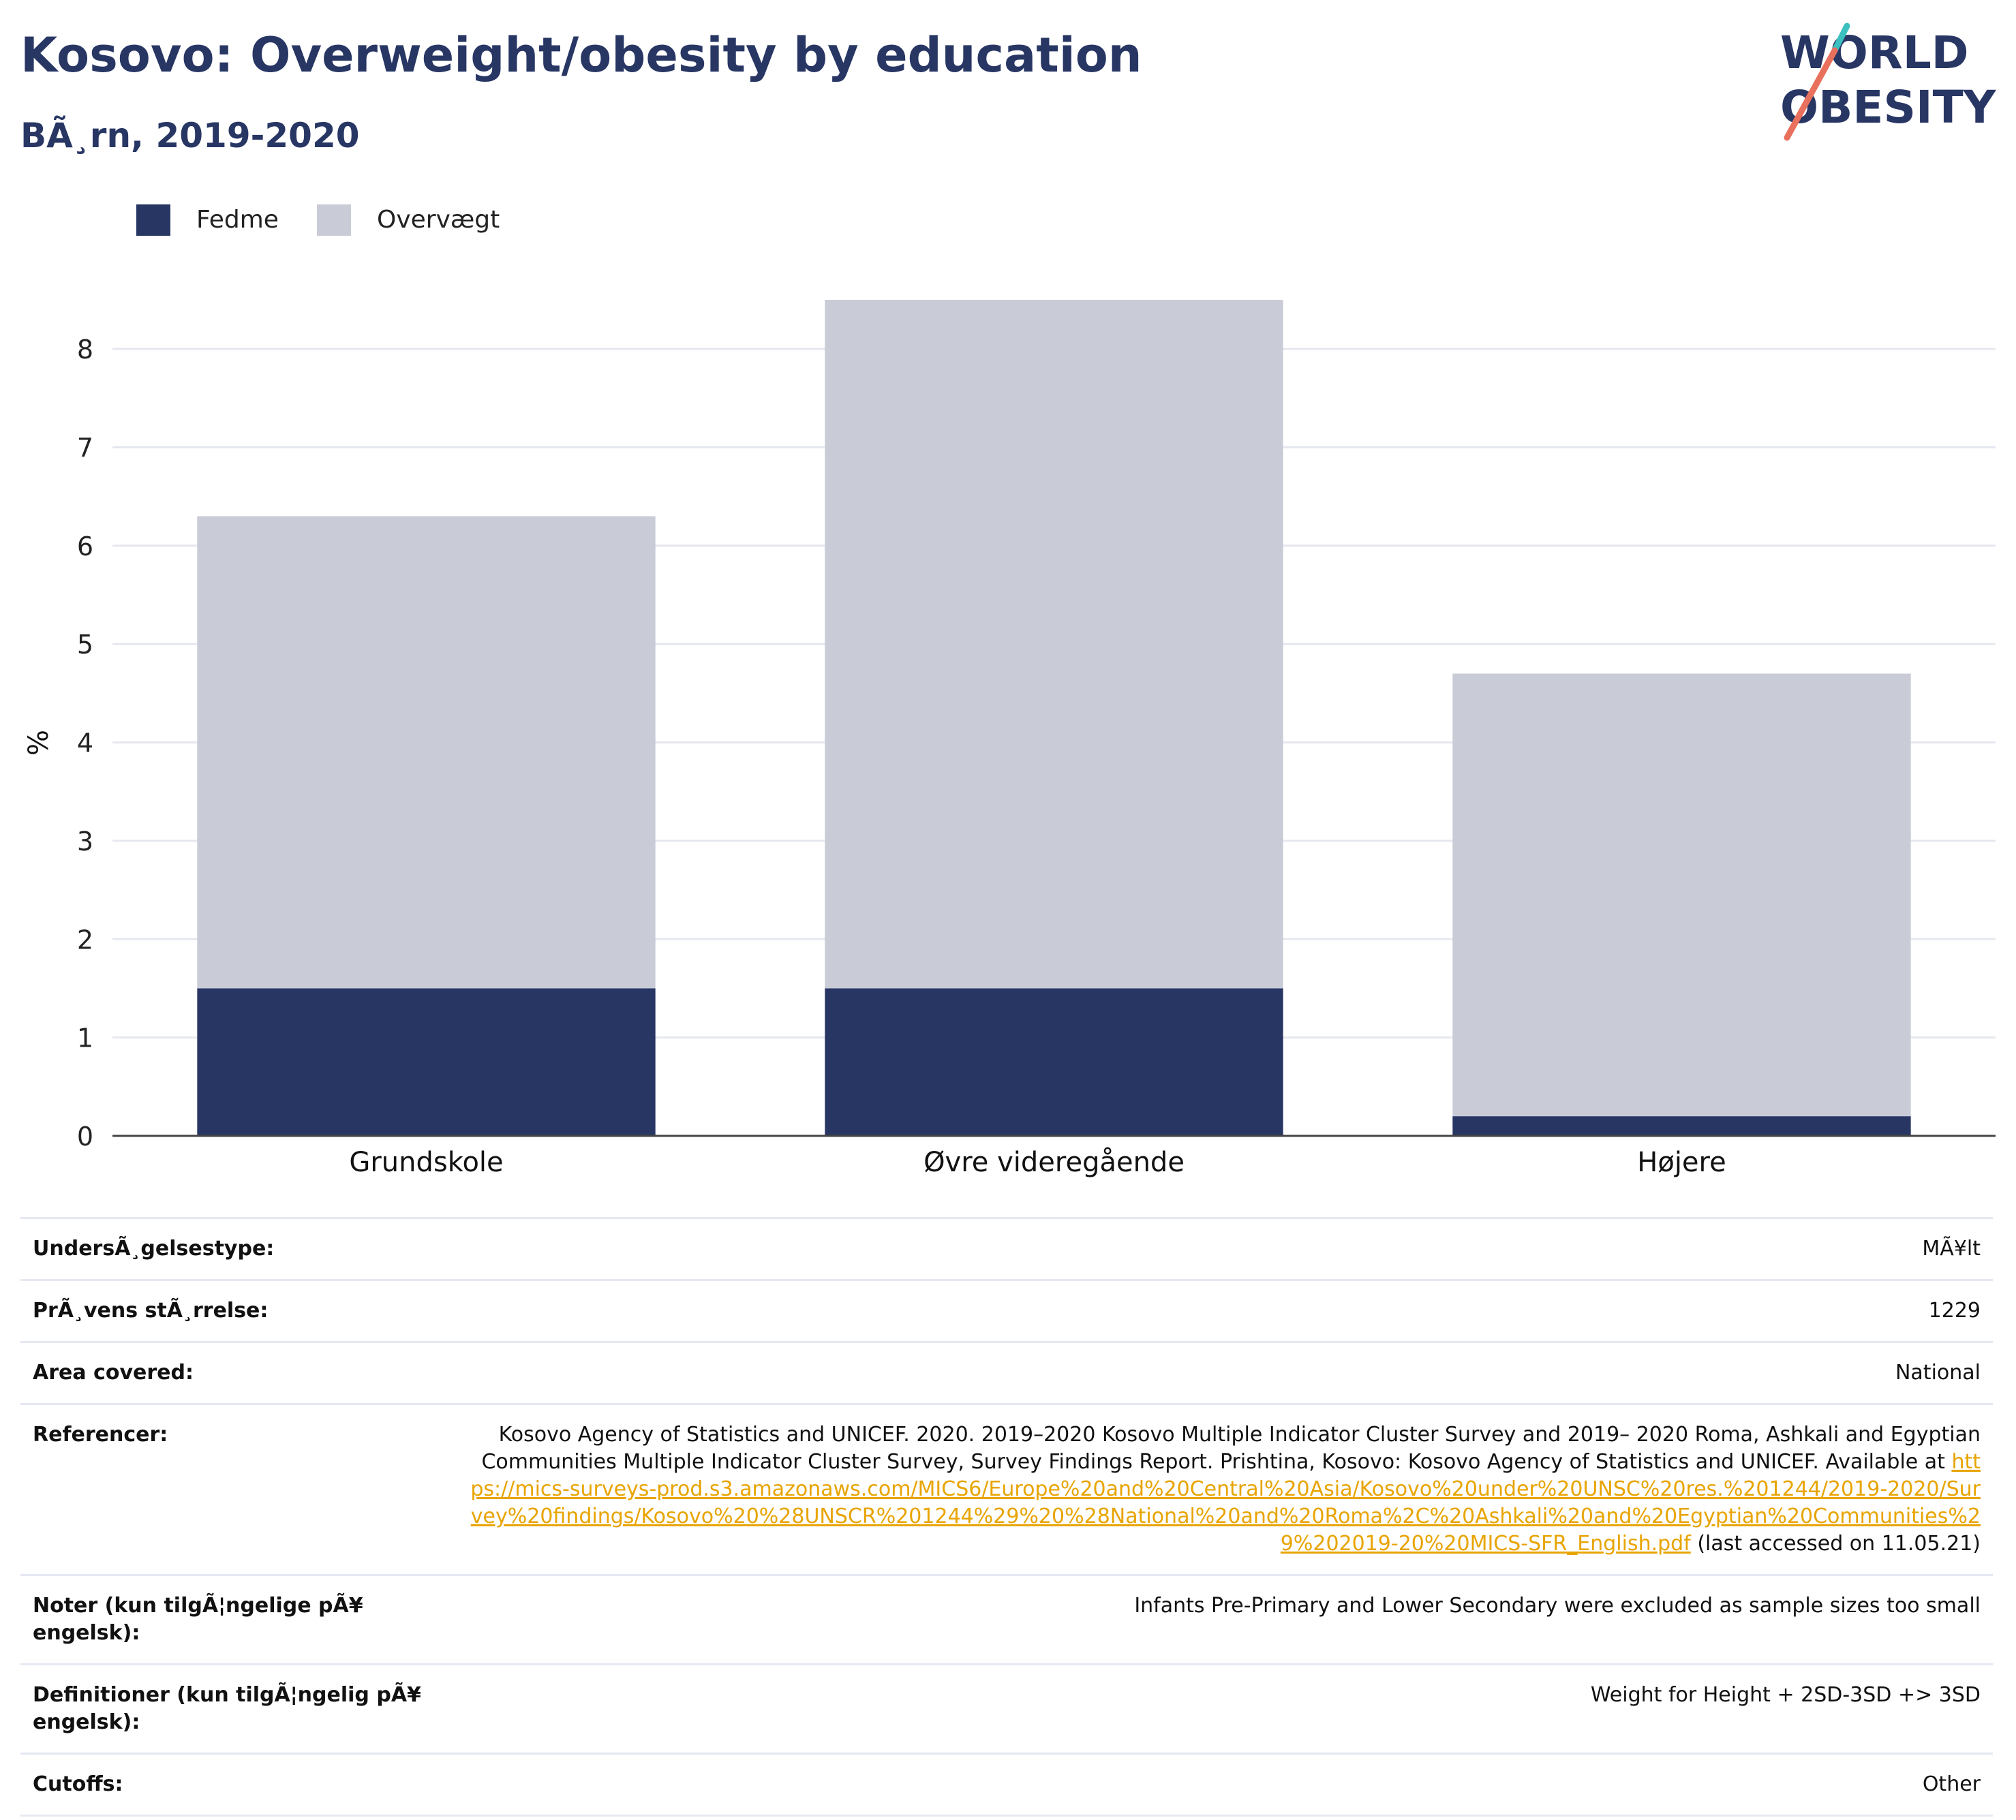  Describe the element at coordinates (1785, 1695) in the screenshot. I see `info-value: Weight for Height + 2SD-3SD +> 3SD` at that location.